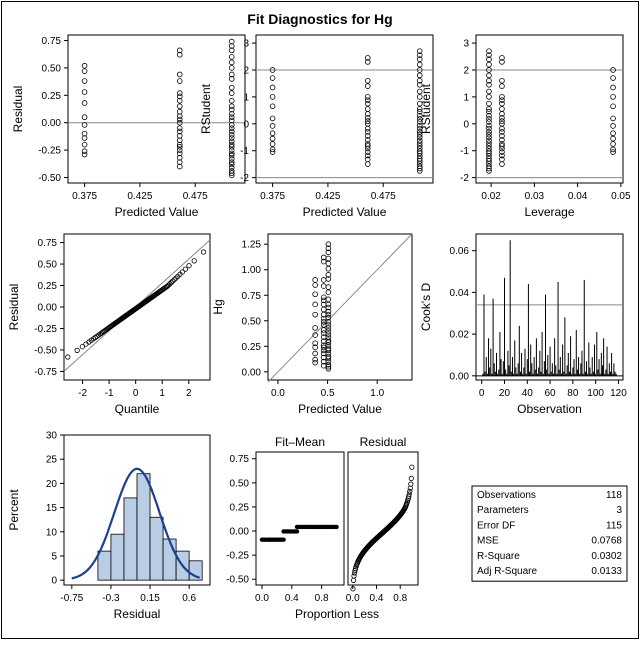  What do you see at coordinates (111, 598) in the screenshot?
I see `residual-histogram-xtick-label: -0.3` at bounding box center [111, 598].